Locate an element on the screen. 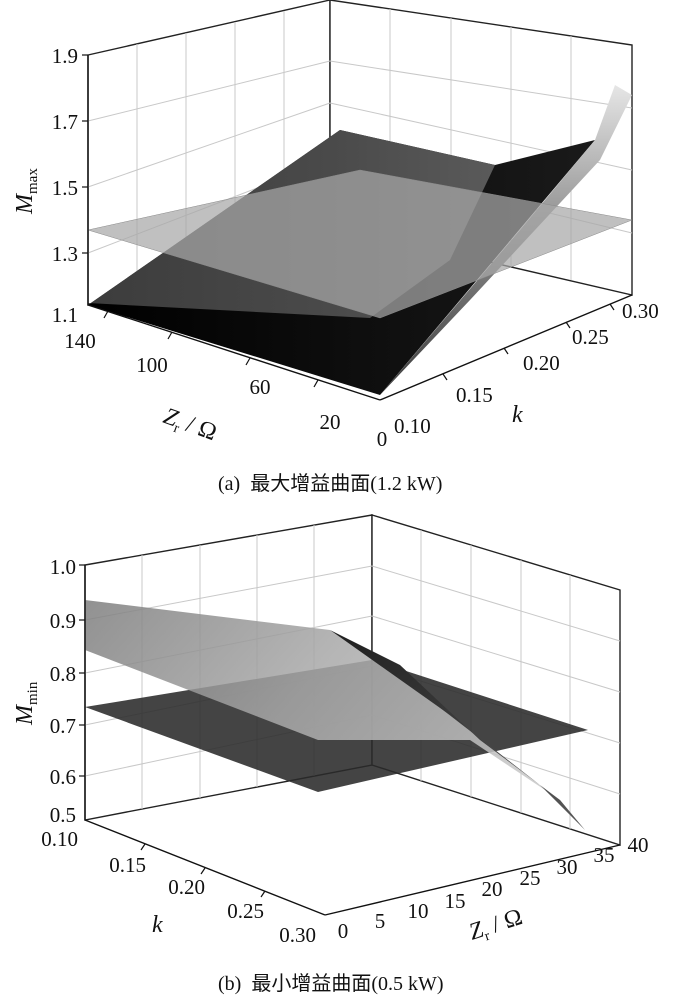 Image resolution: width=681 pixels, height=1000 pixels. chart-a-y-tick: 0.30 is located at coordinates (640, 311).